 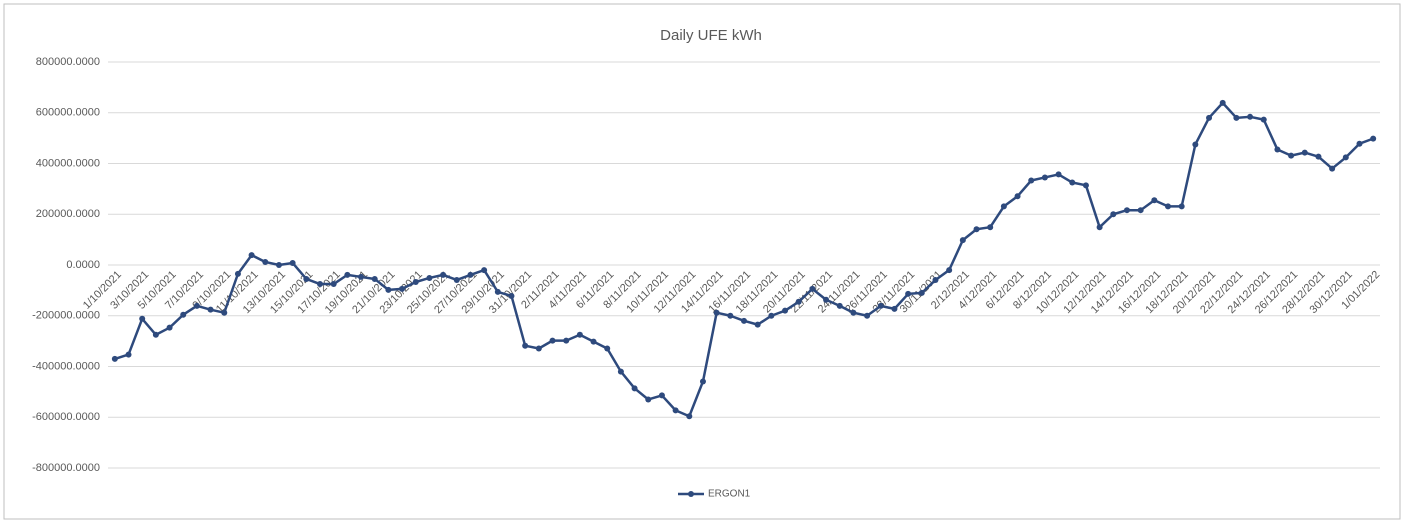 What do you see at coordinates (68, 113) in the screenshot?
I see `y-tick-label: 600000.0000` at bounding box center [68, 113].